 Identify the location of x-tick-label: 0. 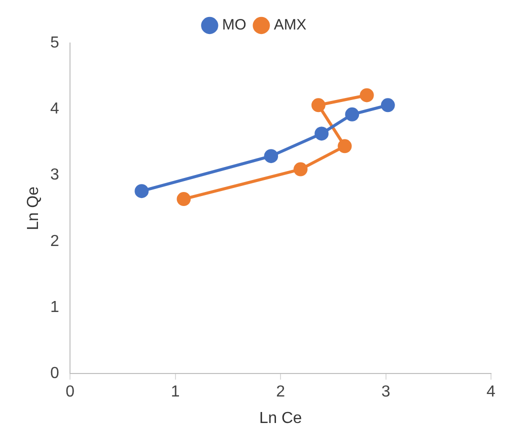
(70, 392).